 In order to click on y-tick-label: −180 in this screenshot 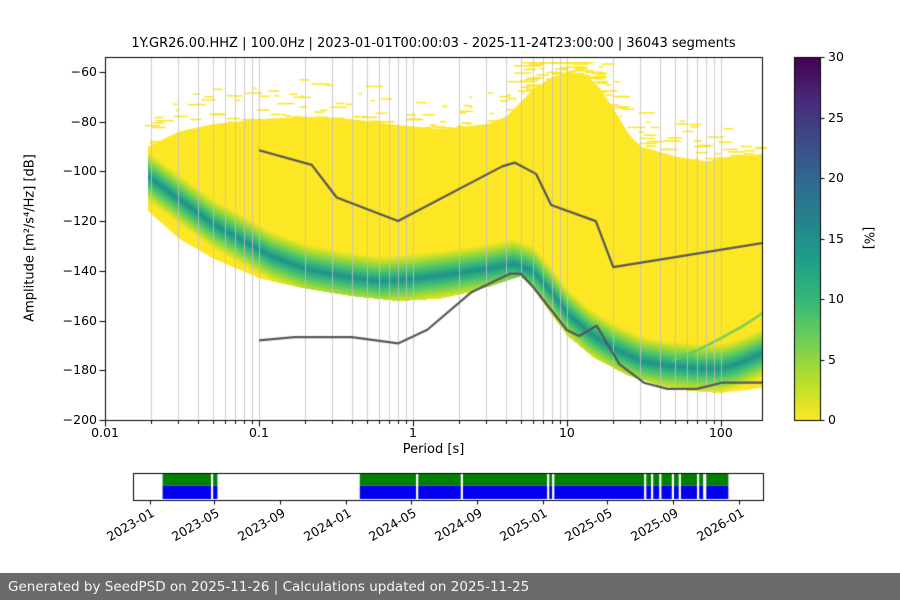, I will do `click(79, 370)`.